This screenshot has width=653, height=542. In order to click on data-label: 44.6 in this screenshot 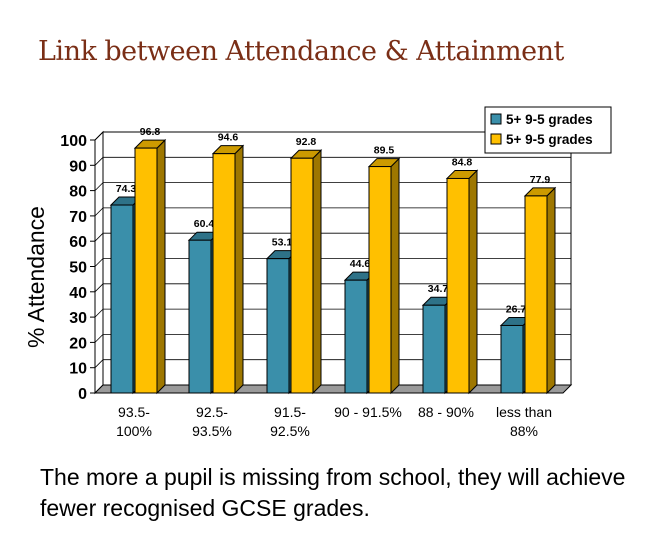, I will do `click(360, 264)`.